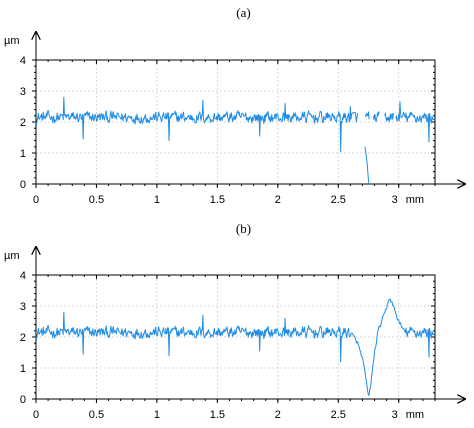 The width and height of the screenshot is (474, 428). I want to click on panel-label: (a), so click(243, 12).